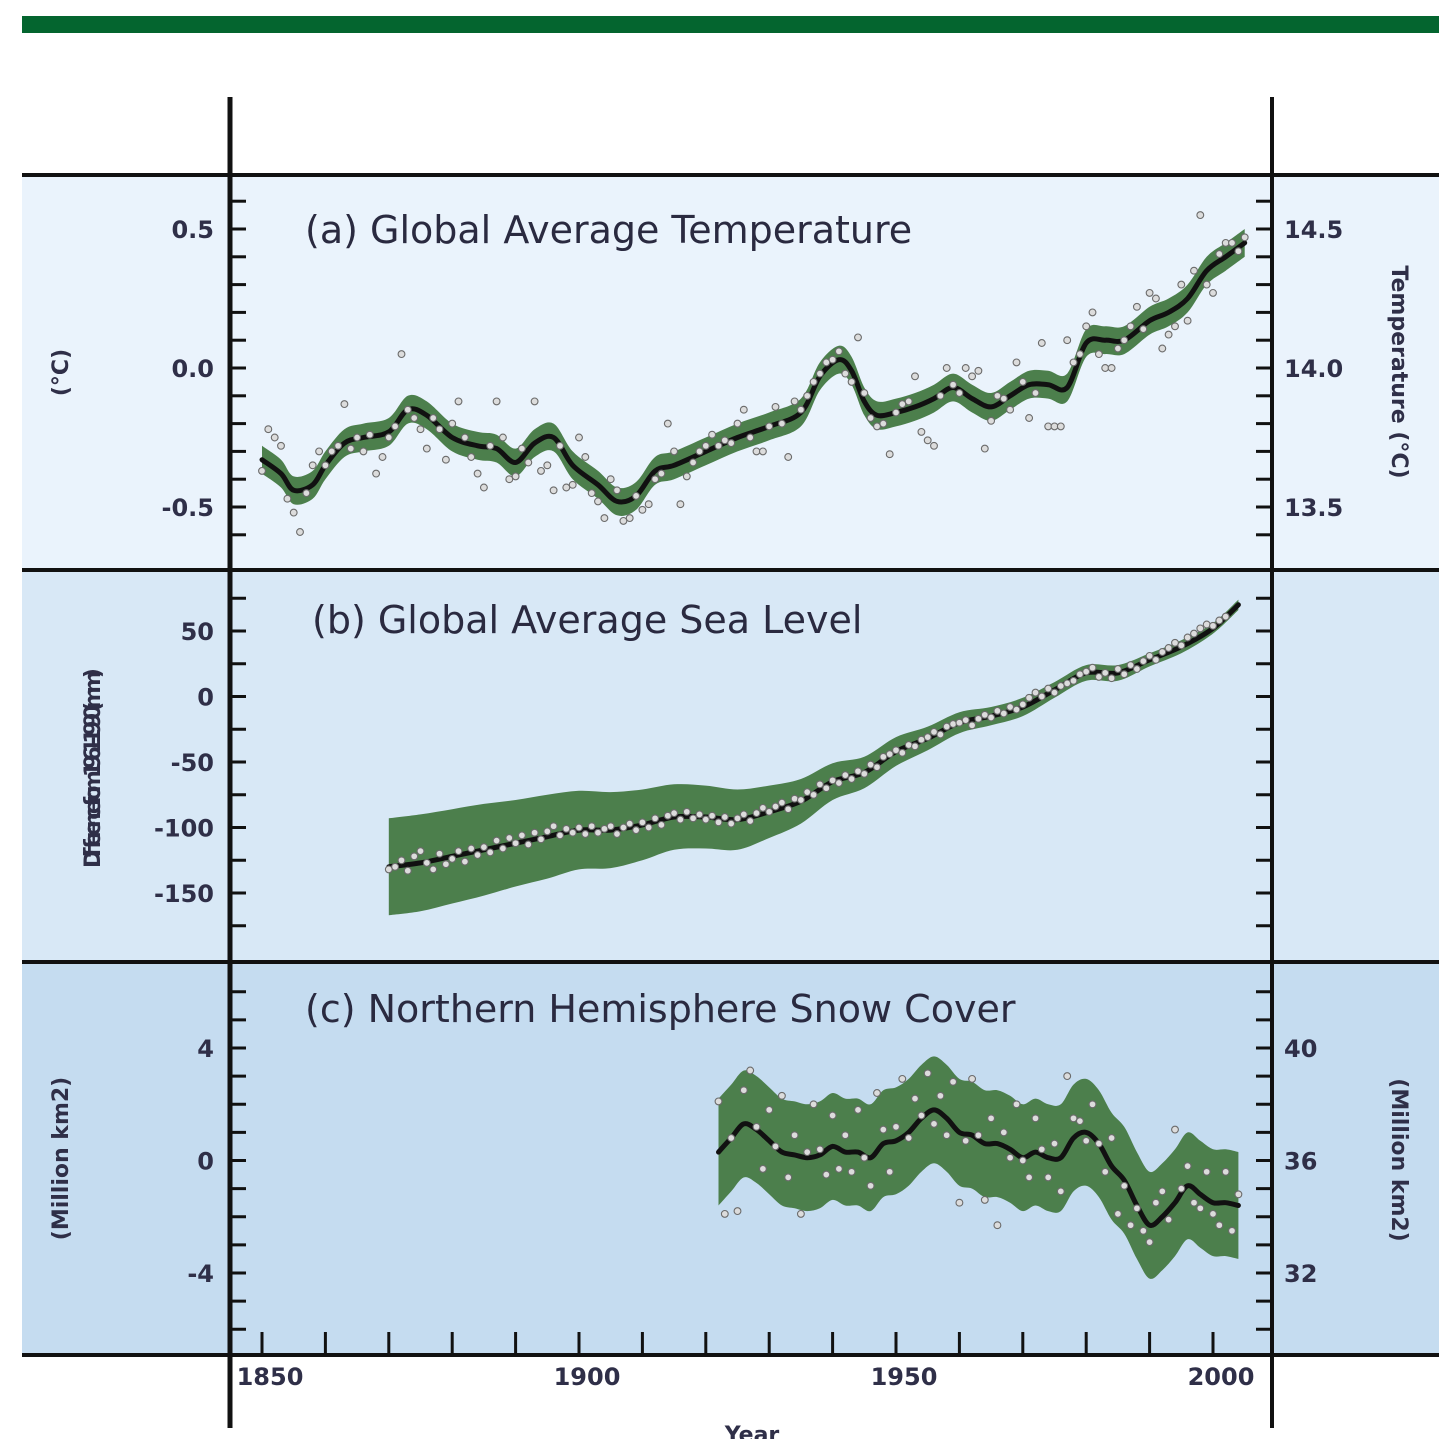  I want to click on top-accent-bar, so click(730, 24).